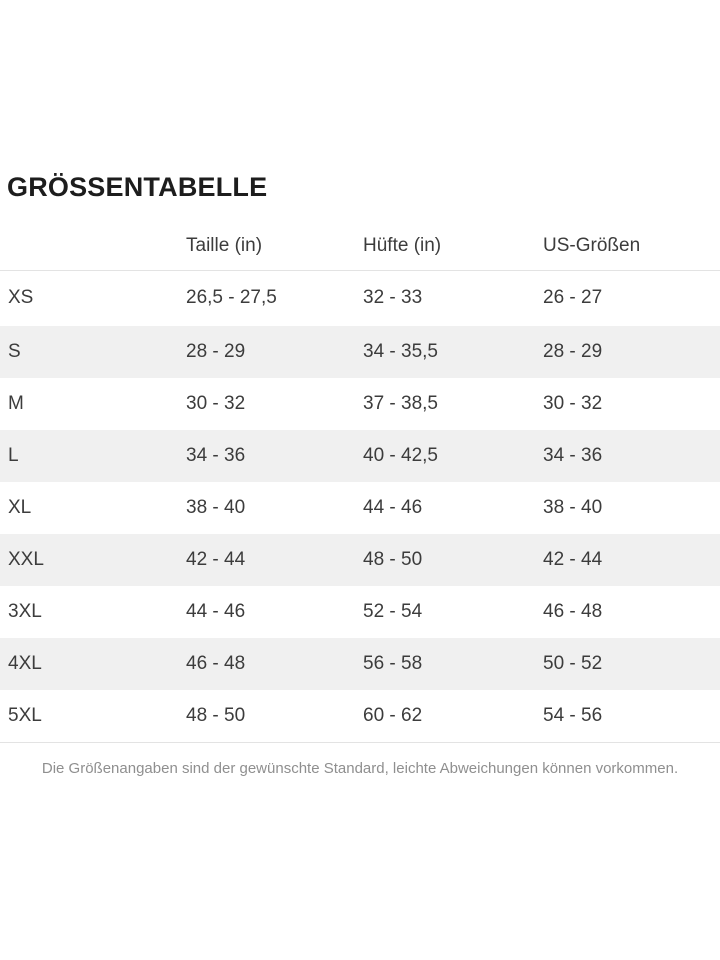 This screenshot has height=960, width=720. Describe the element at coordinates (360, 560) in the screenshot. I see `table-row: XXL 42 - 44 48 - 50 42 - 44` at that location.